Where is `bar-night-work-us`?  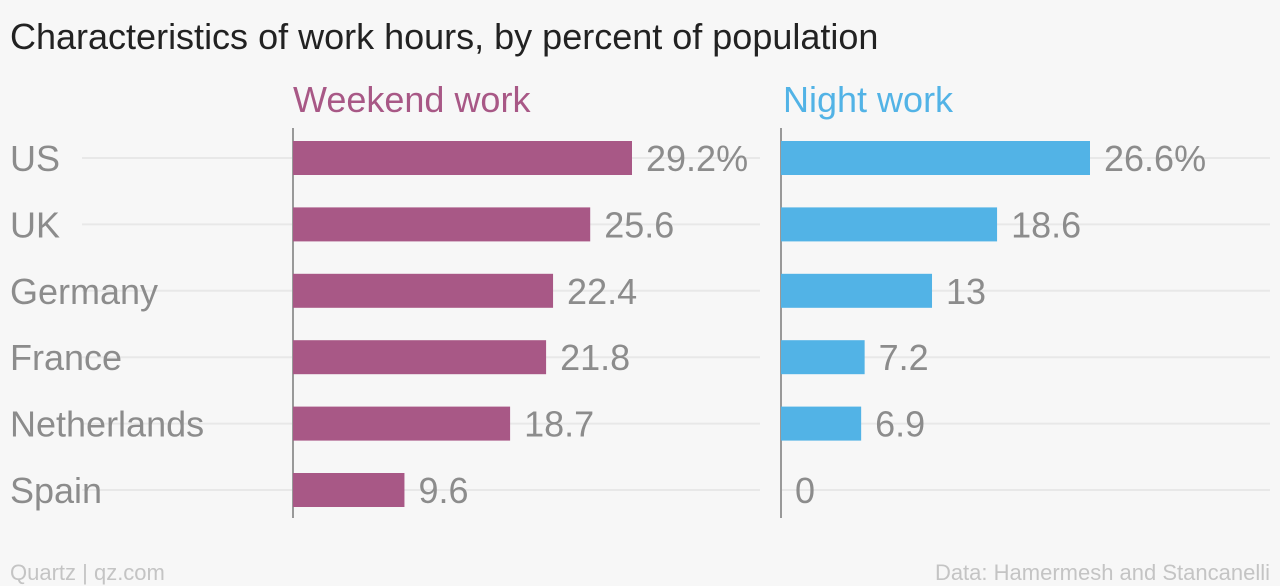 bar-night-work-us is located at coordinates (935, 158).